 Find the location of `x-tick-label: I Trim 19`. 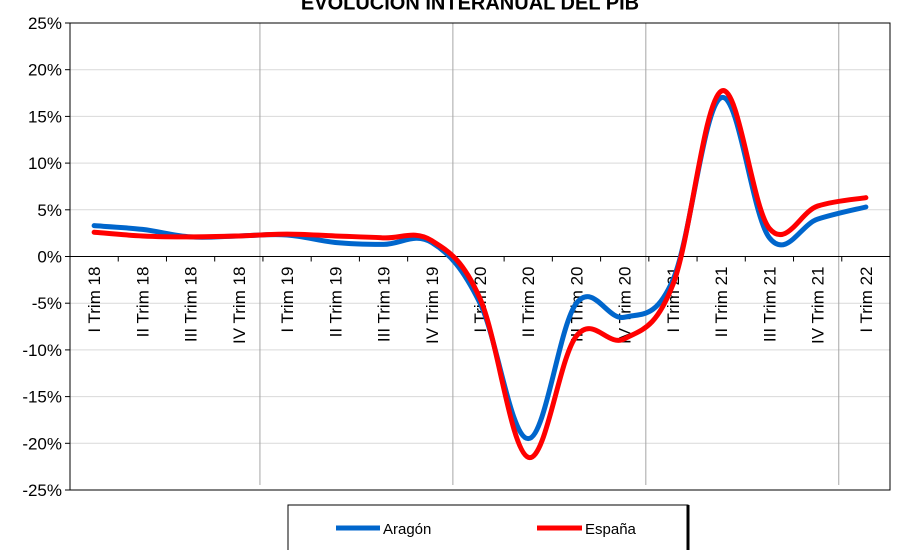

x-tick-label: I Trim 19 is located at coordinates (287, 300).